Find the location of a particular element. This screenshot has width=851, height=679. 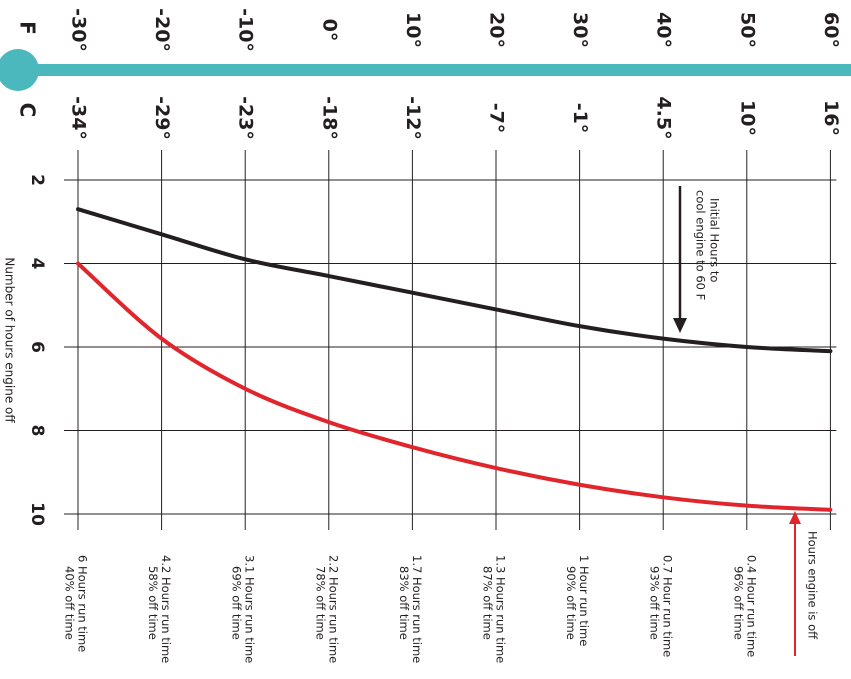

thermometer-bar is located at coordinates (425, 70).